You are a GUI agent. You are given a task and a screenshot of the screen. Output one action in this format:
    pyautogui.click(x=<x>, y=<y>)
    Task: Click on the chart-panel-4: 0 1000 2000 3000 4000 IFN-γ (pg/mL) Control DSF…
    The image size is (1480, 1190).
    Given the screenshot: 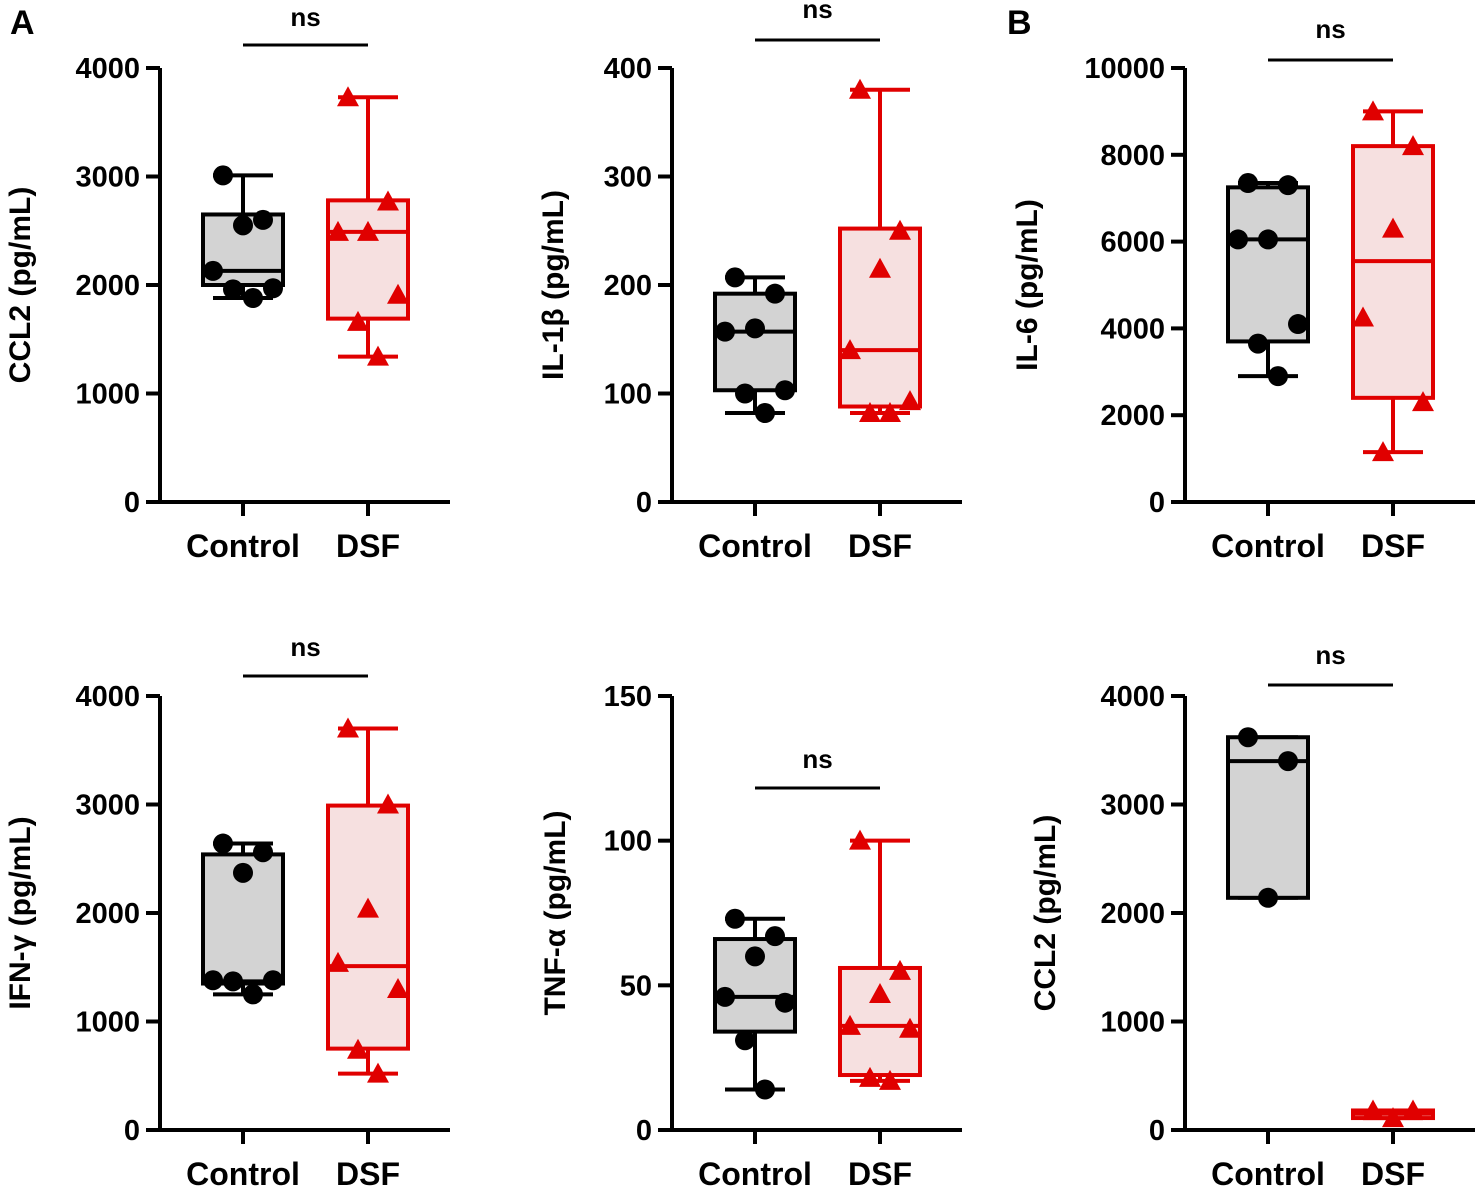 What is the action you would take?
    pyautogui.click(x=227, y=911)
    